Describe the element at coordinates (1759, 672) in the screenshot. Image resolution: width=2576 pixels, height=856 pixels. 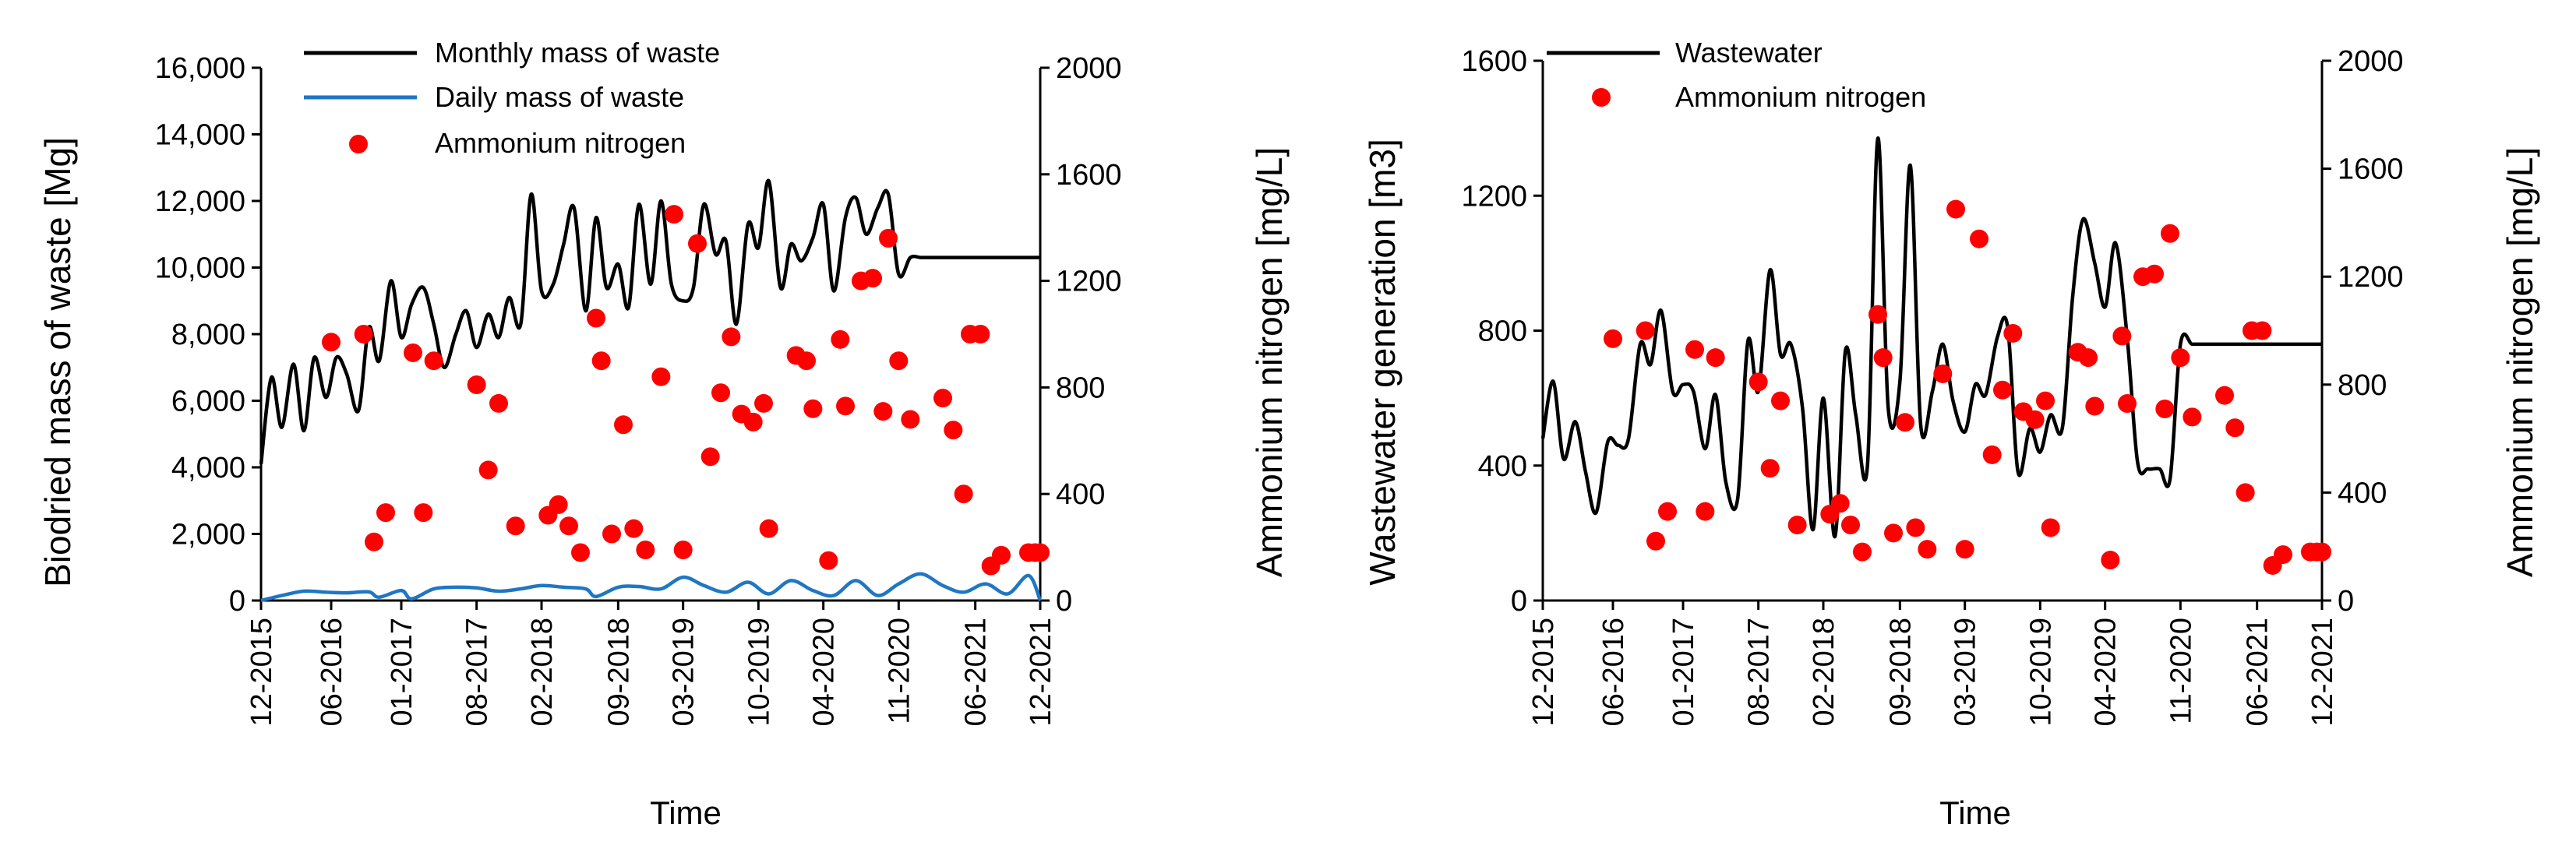
I see `x-tick-label: 08-2017` at that location.